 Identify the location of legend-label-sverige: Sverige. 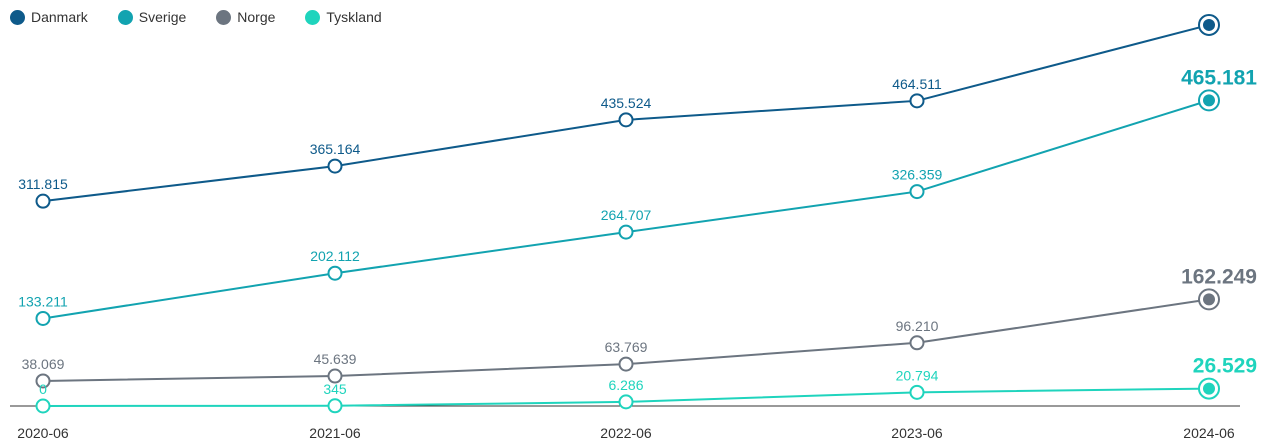
(162, 17).